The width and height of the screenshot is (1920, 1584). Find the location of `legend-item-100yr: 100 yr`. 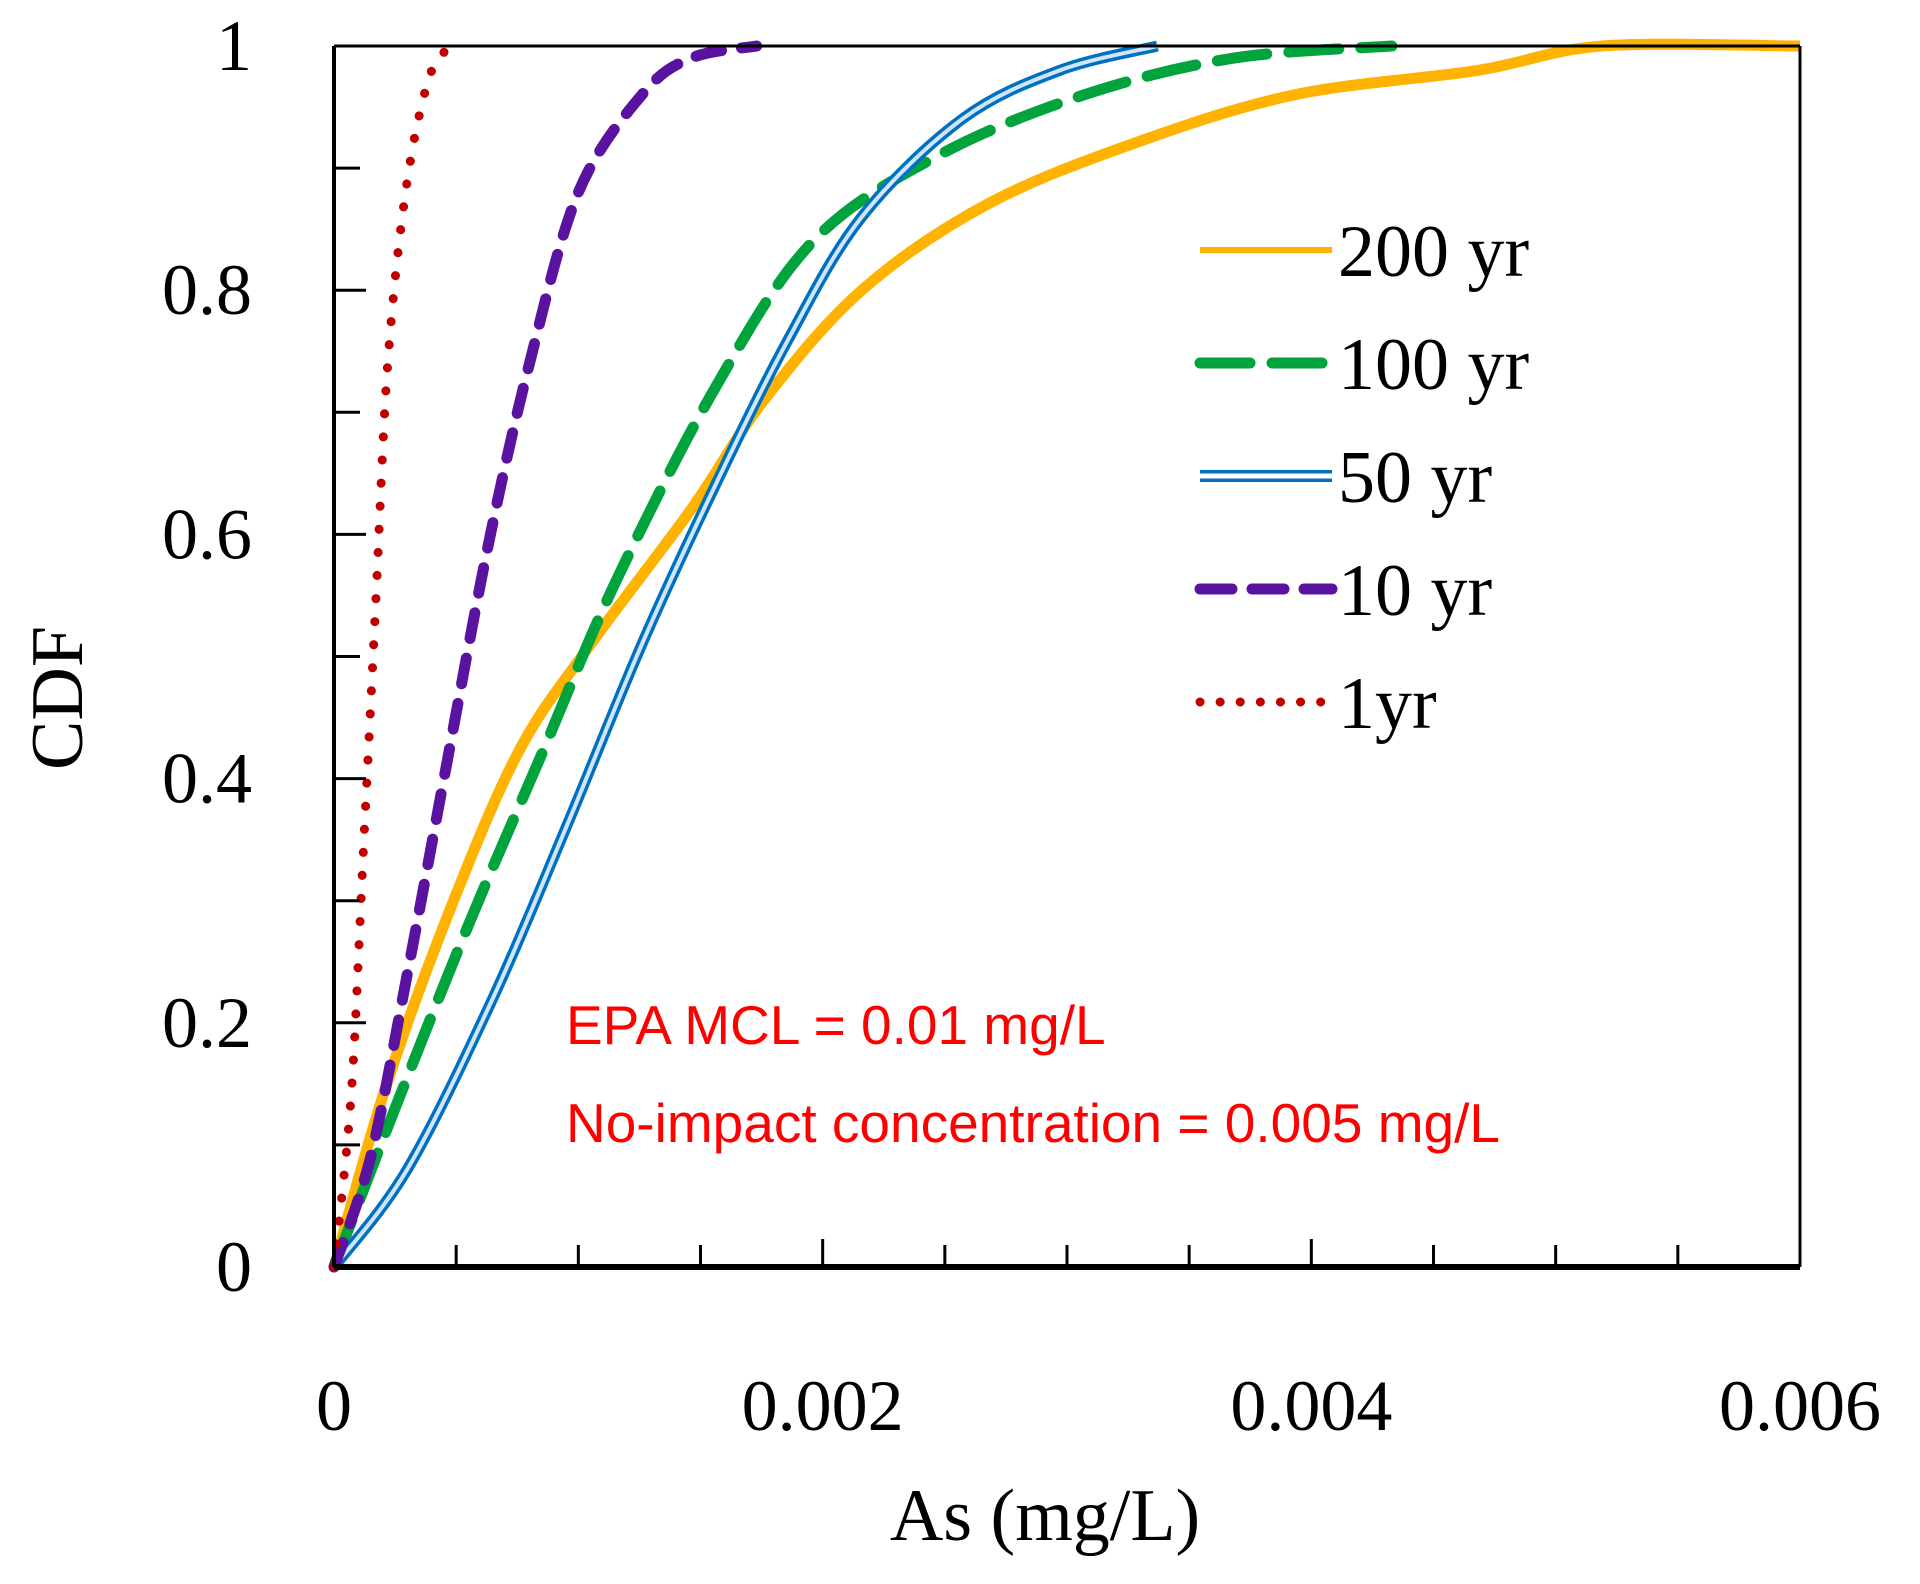

legend-item-100yr: 100 yr is located at coordinates (1361, 365).